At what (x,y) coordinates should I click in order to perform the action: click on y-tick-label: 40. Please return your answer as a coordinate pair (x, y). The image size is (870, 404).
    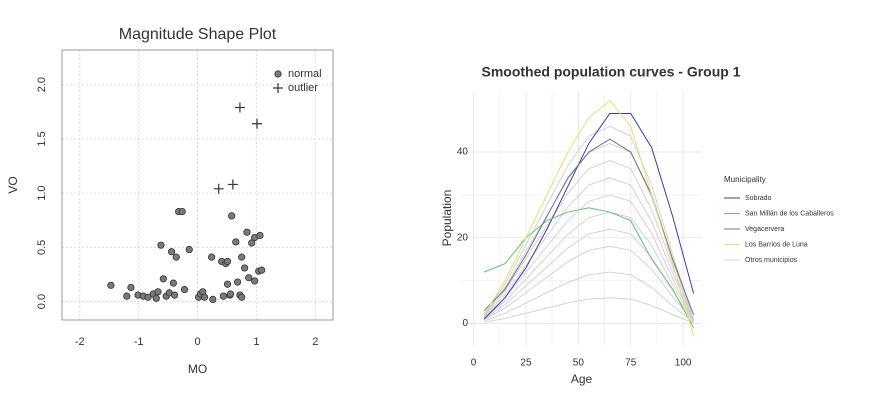
    Looking at the image, I should click on (463, 152).